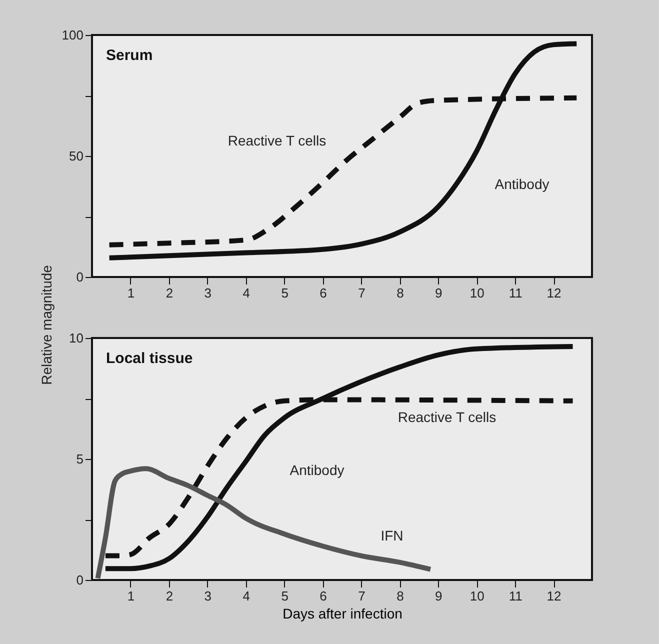 This screenshot has width=659, height=644. What do you see at coordinates (46, 324) in the screenshot?
I see `y-axis-title: Relative magnitude` at bounding box center [46, 324].